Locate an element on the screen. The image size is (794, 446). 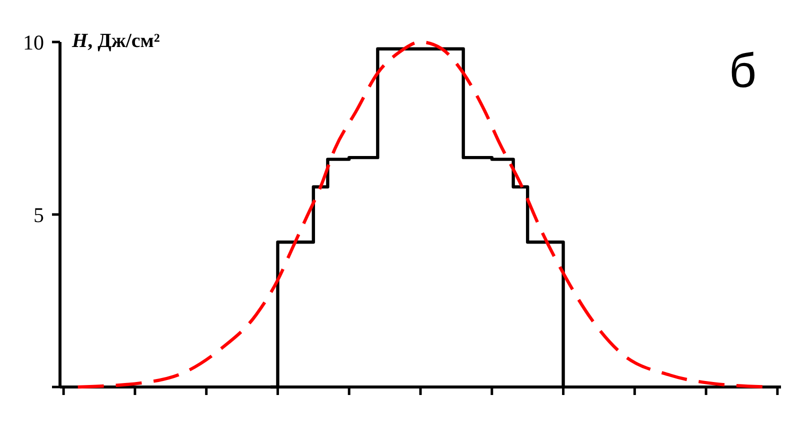
y-tick-label: 5 is located at coordinates (39, 214).